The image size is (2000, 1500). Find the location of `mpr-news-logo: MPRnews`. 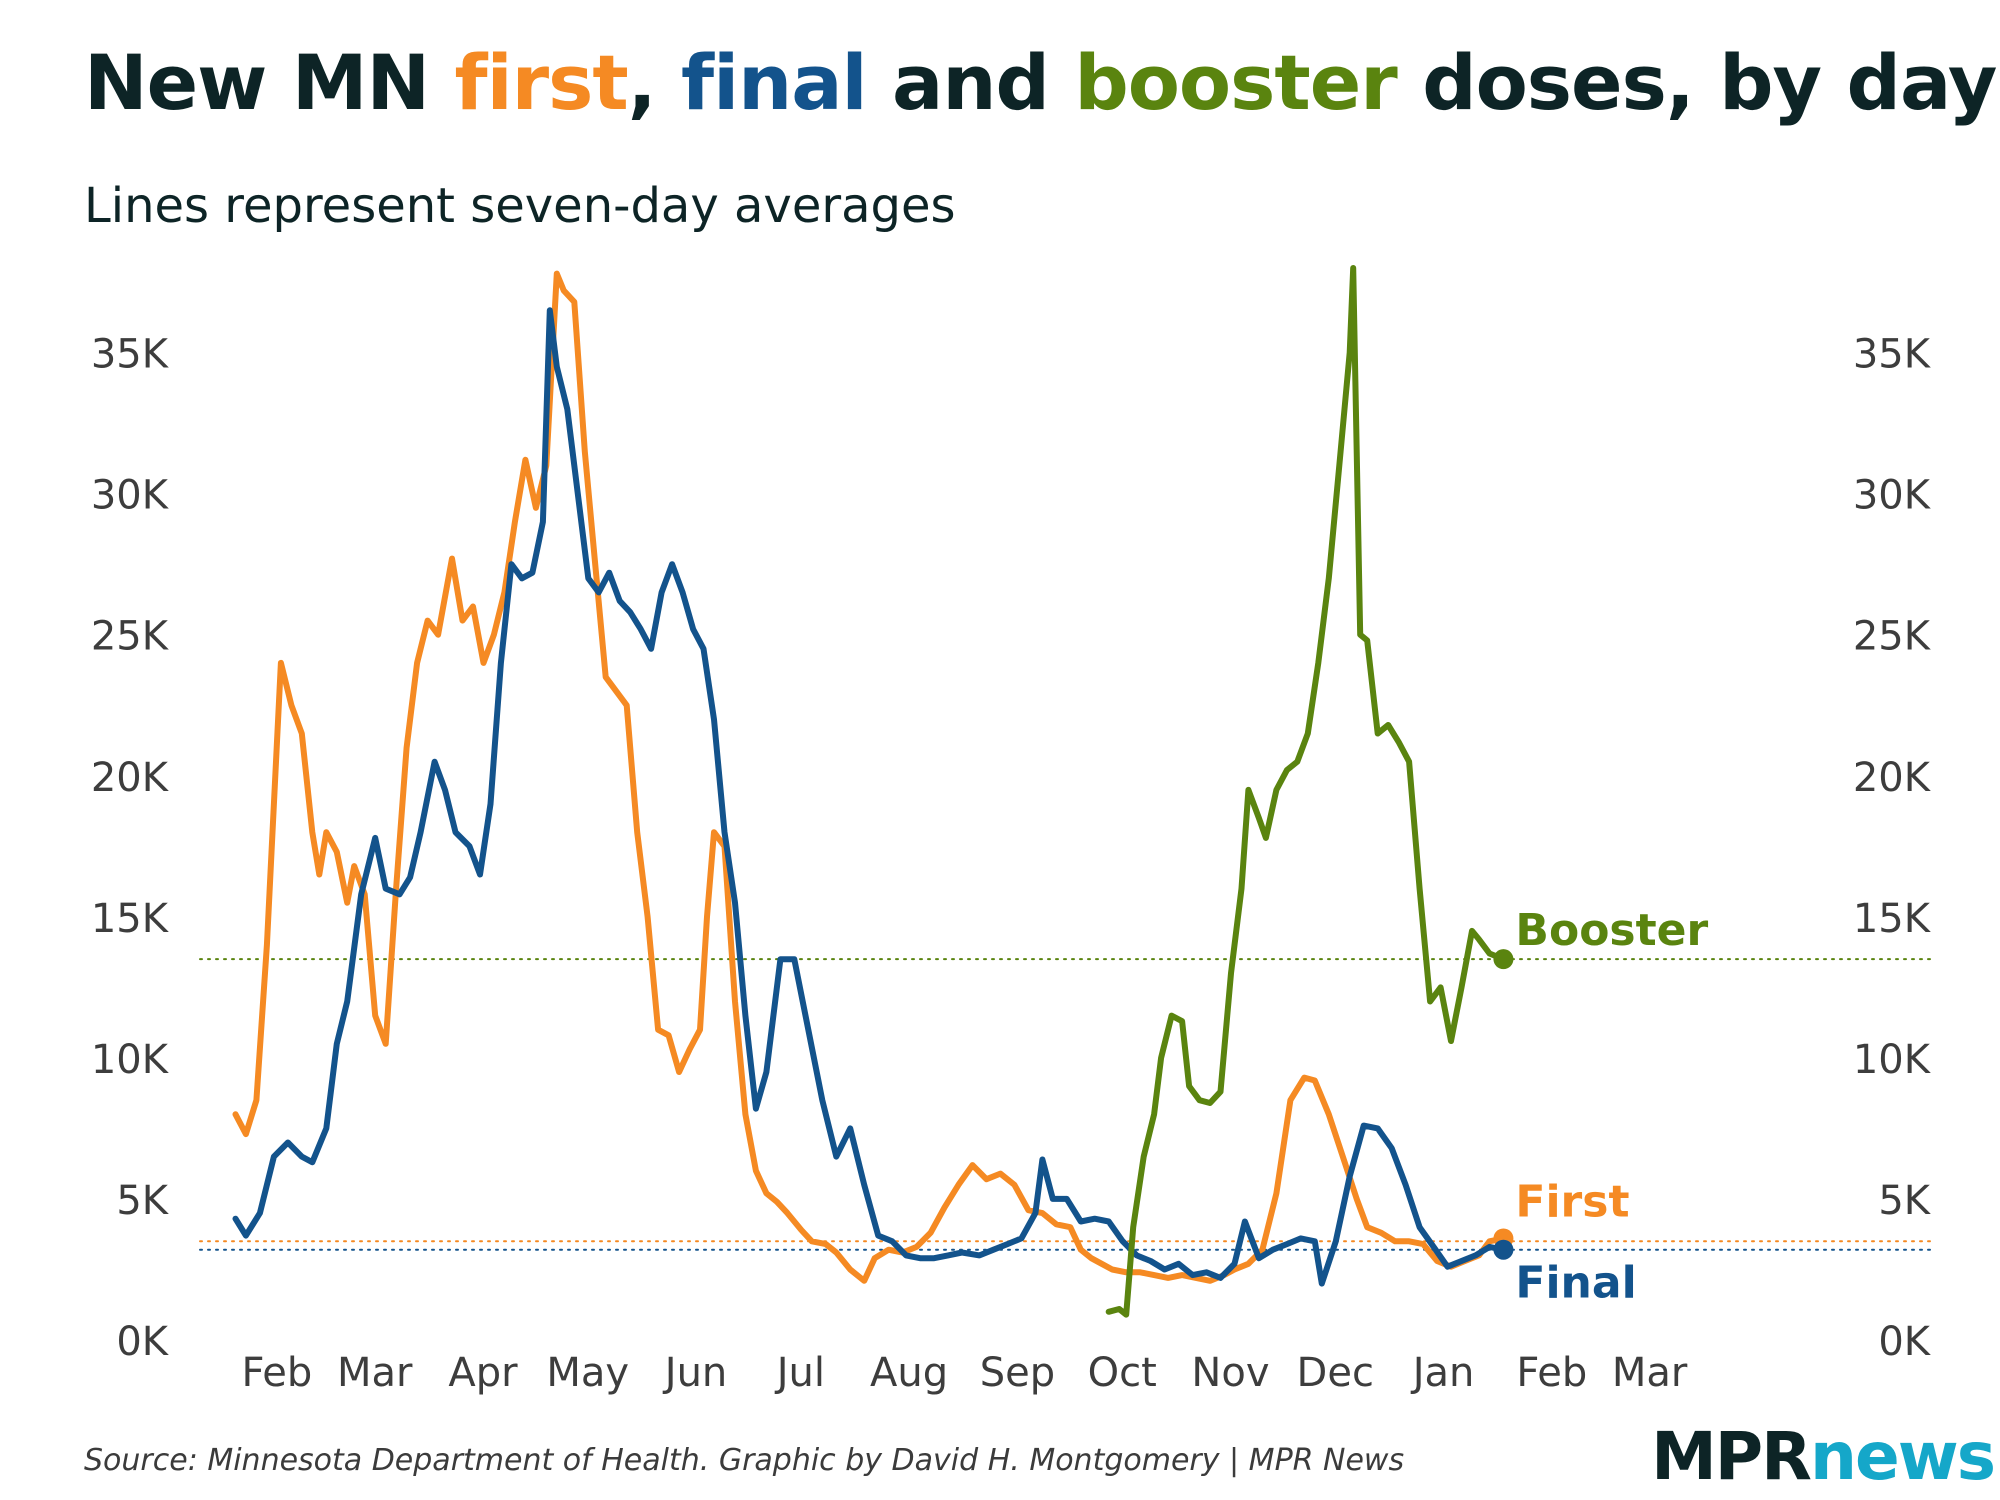

mpr-news-logo: MPRnews is located at coordinates (1823, 1456).